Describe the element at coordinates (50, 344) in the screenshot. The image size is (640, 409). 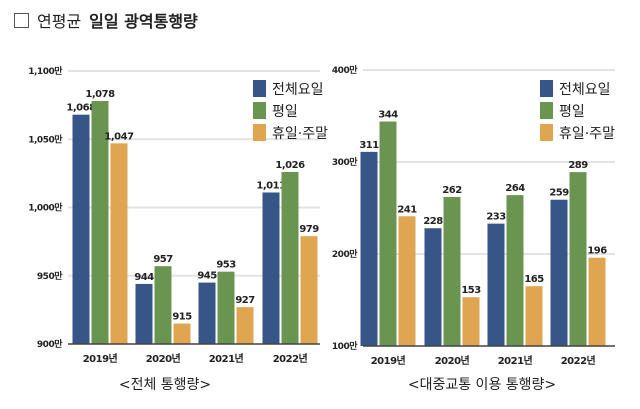
I see `chart1-ytick-label: 900만` at that location.